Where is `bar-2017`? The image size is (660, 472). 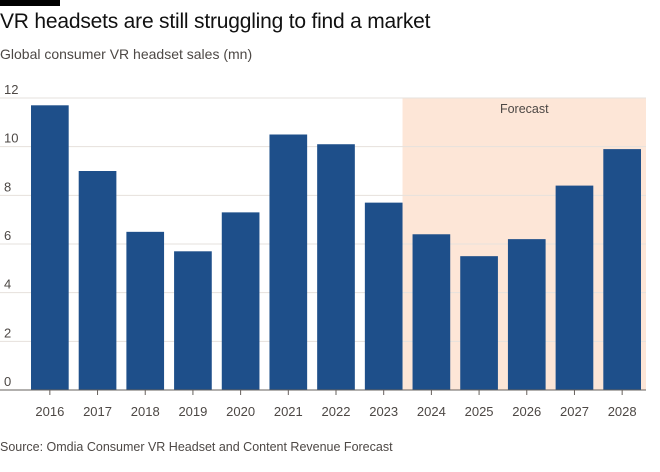
bar-2017 is located at coordinates (97, 280).